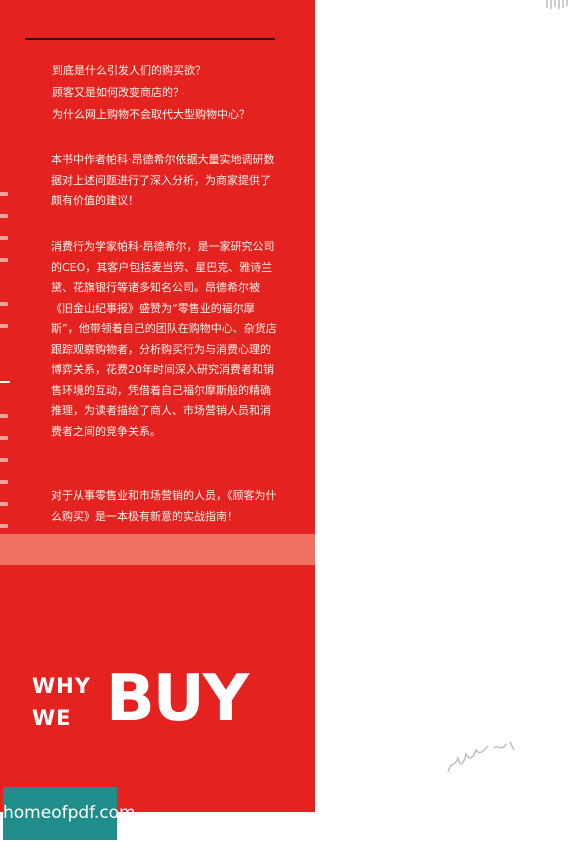  What do you see at coordinates (177, 699) in the screenshot?
I see `logo-buy: BUY` at bounding box center [177, 699].